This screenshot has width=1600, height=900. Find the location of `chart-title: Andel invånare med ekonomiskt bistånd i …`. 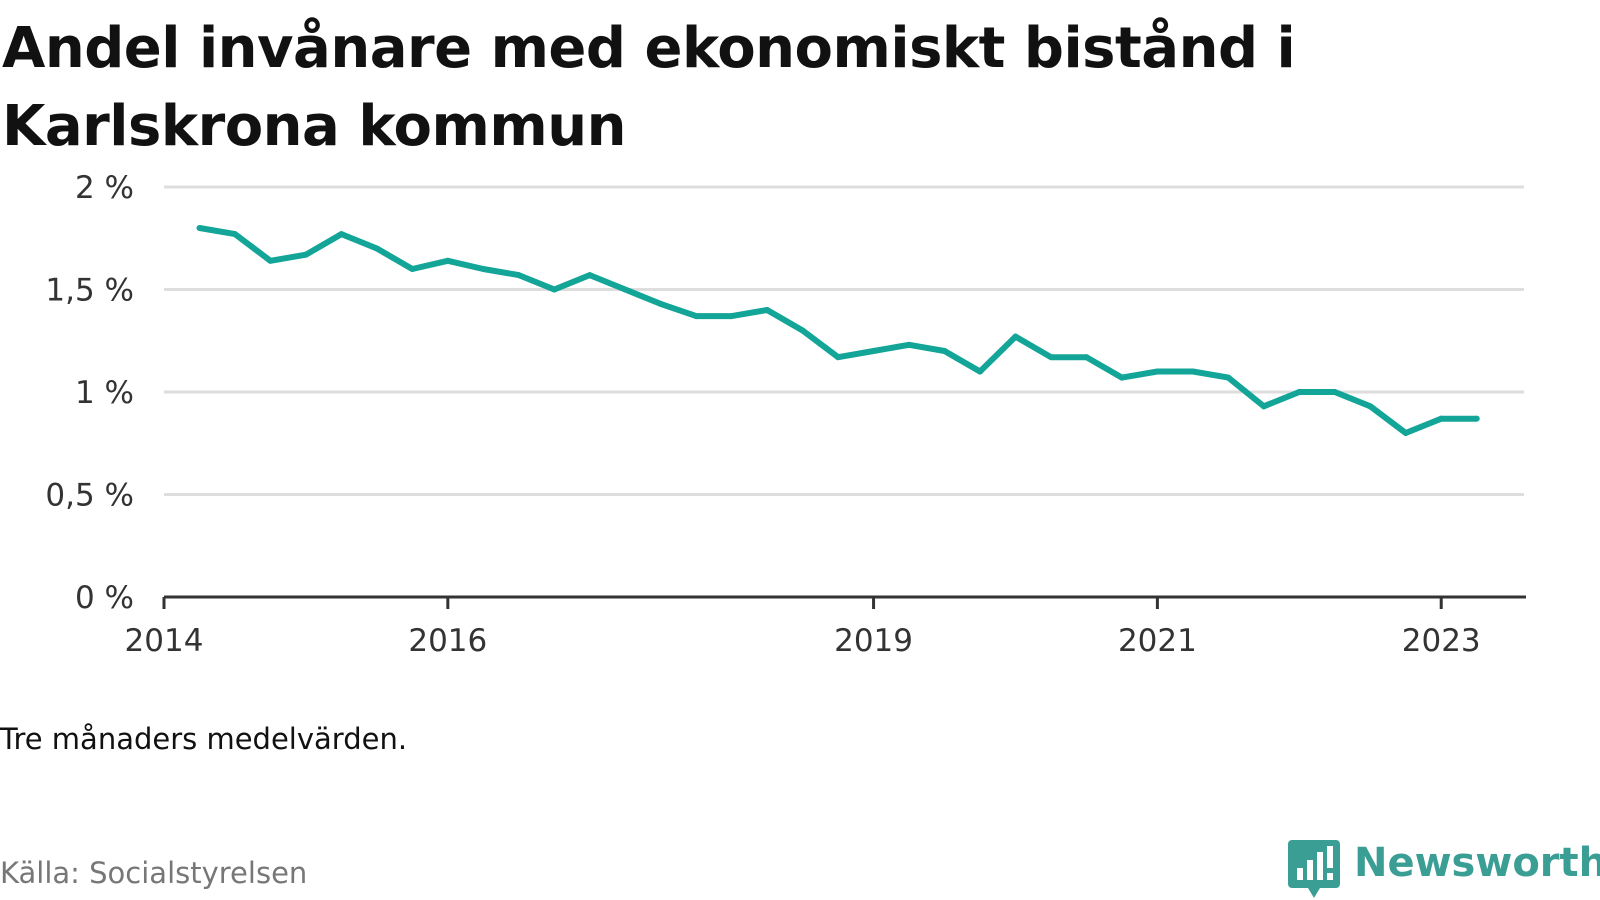

chart-title: Andel invånare med ekonomiskt bistånd i … is located at coordinates (649, 87).